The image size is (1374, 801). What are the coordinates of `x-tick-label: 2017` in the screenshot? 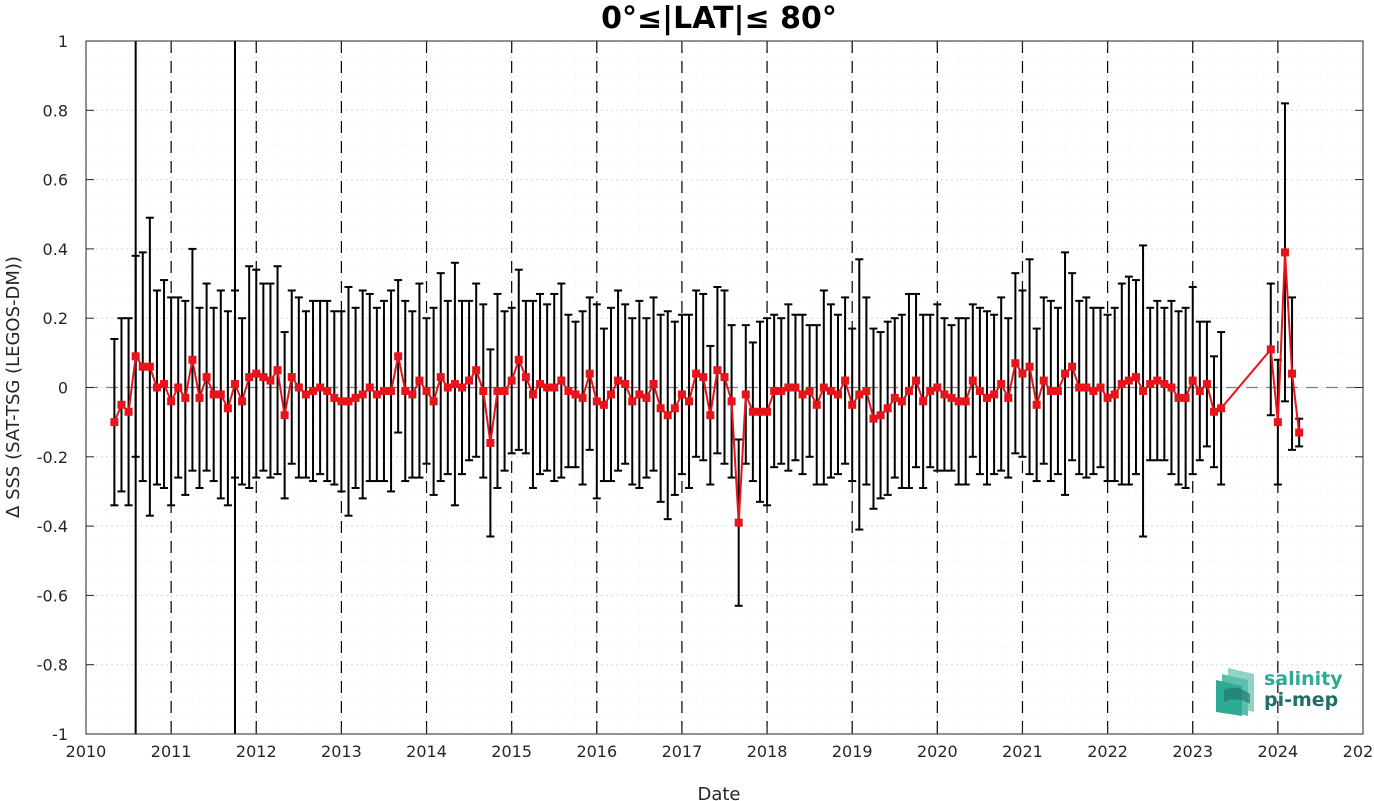 It's located at (682, 751).